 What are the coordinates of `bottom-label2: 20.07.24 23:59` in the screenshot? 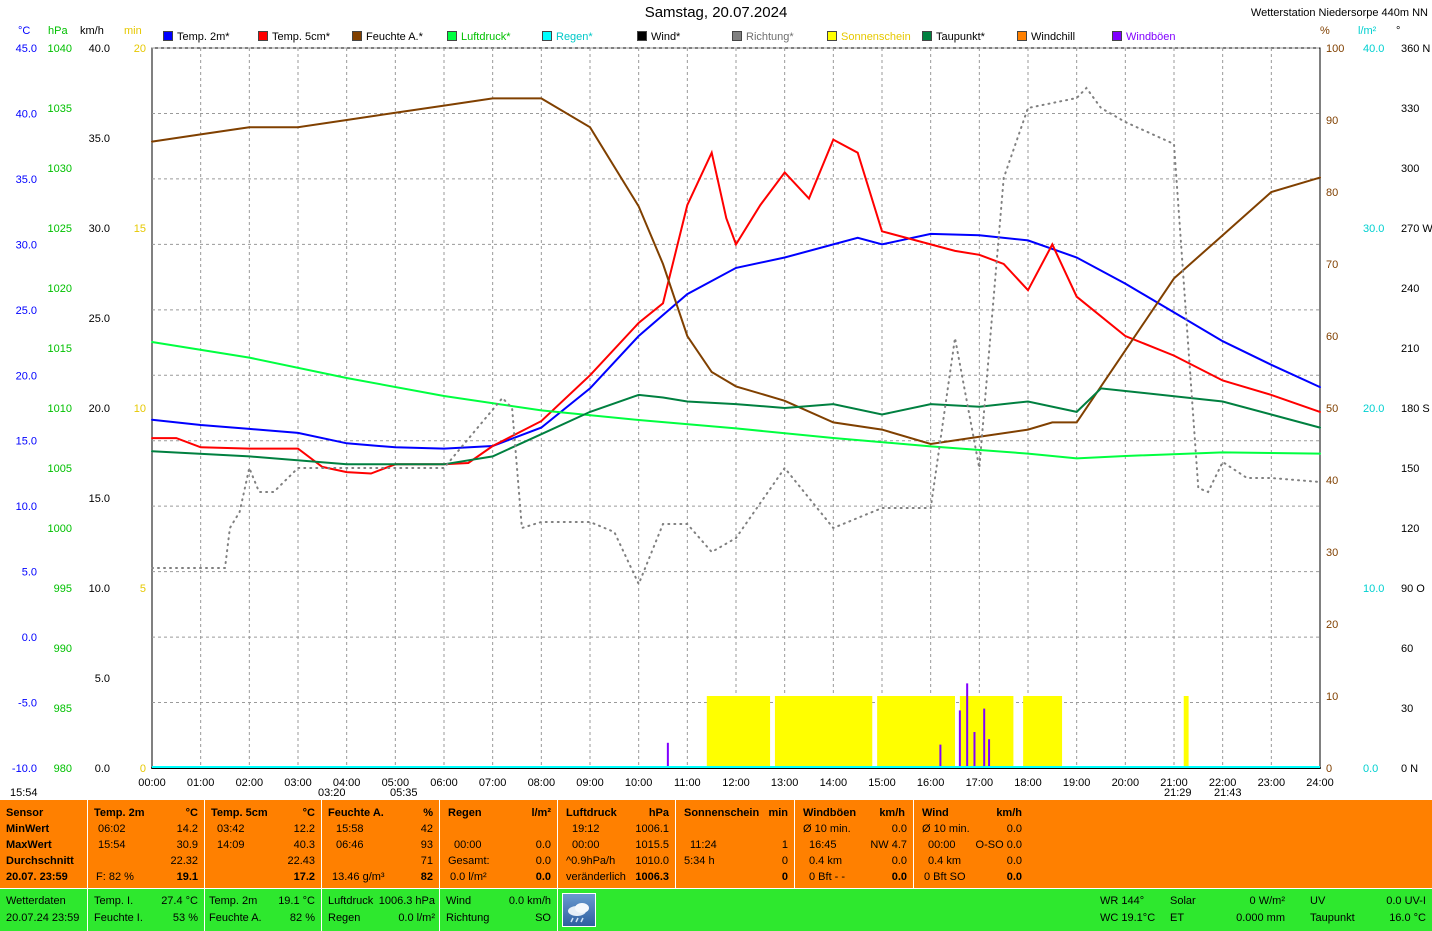 It's located at (43, 918).